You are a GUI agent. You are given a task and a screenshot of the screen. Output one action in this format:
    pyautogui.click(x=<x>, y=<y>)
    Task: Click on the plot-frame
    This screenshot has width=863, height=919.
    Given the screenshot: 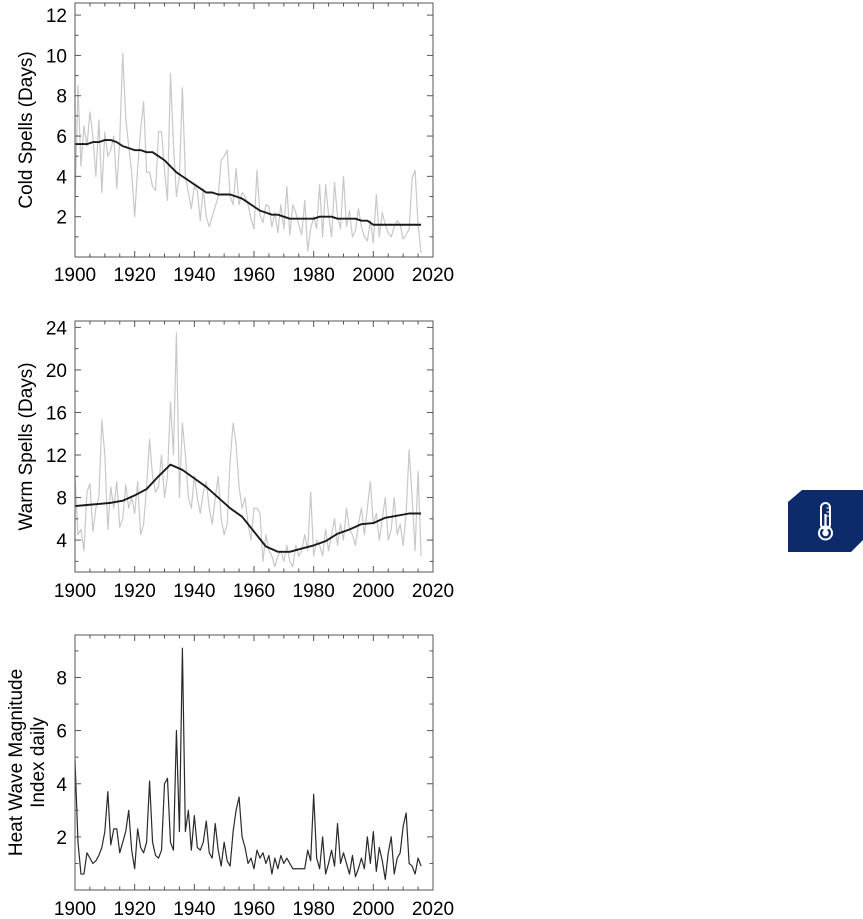 What is the action you would take?
    pyautogui.click(x=254, y=446)
    